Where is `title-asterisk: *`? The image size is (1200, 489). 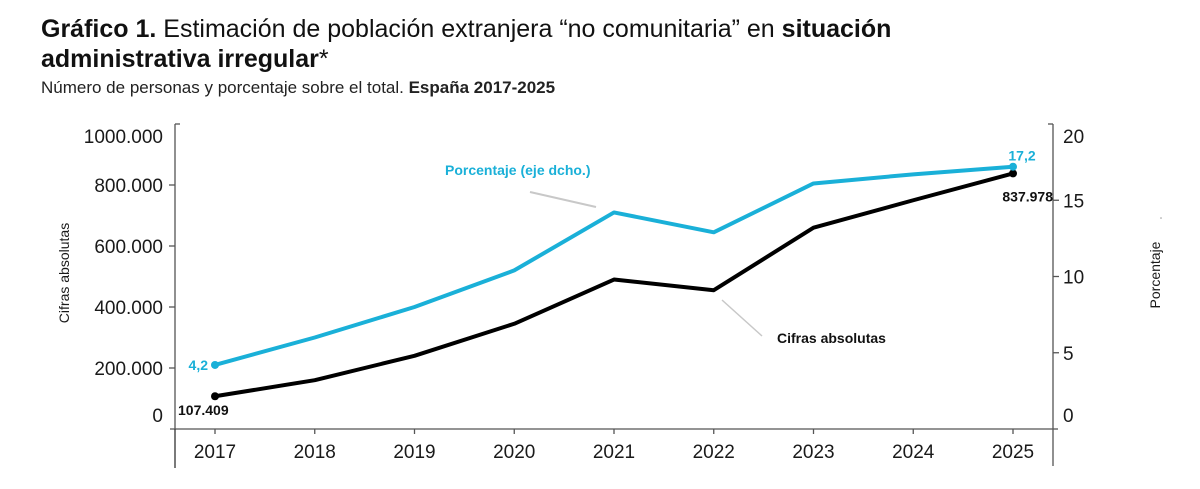 title-asterisk: * is located at coordinates (323, 59).